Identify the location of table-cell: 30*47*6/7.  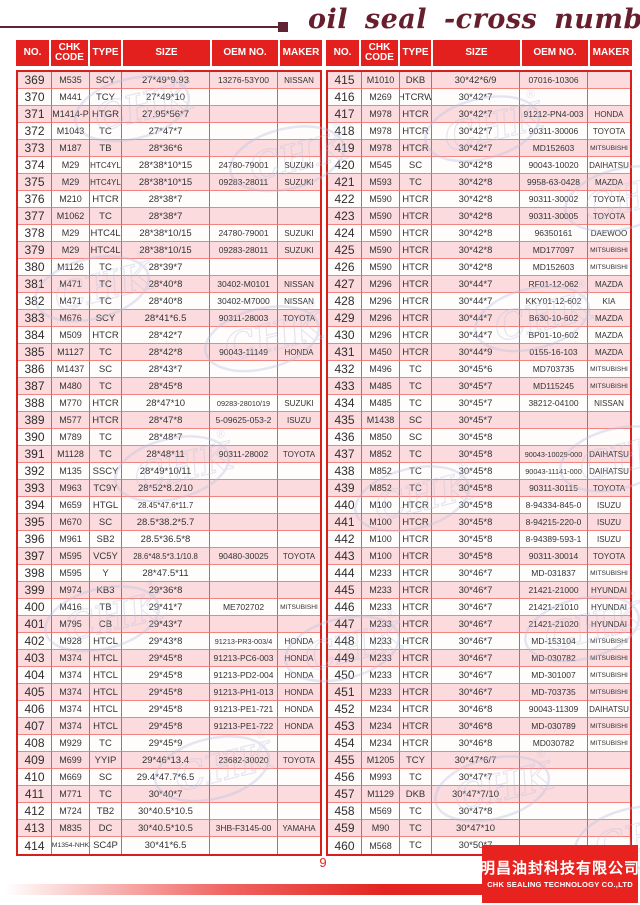
(476, 760).